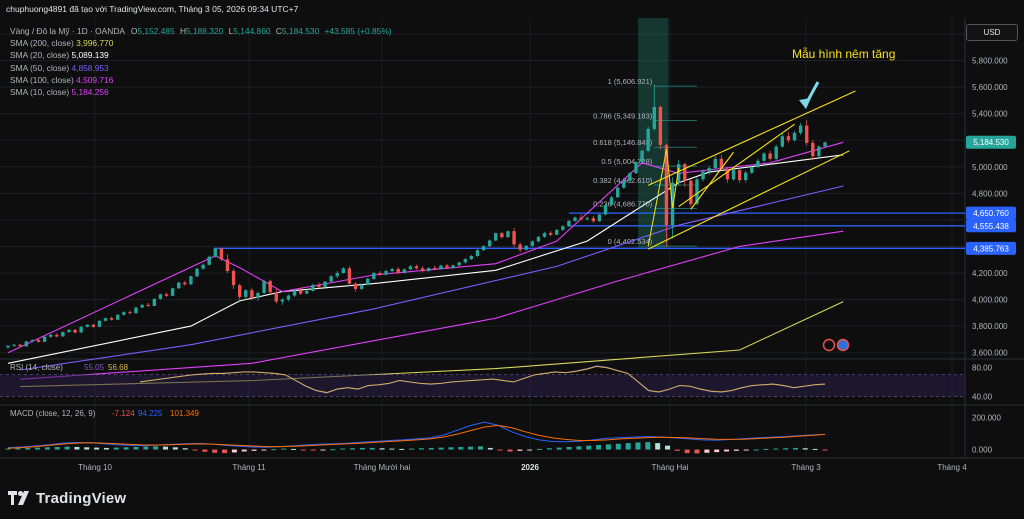 This screenshot has height=519, width=1024. What do you see at coordinates (201, 55) in the screenshot?
I see `sma-legend-row: SMA (20, close) 5,089.139` at bounding box center [201, 55].